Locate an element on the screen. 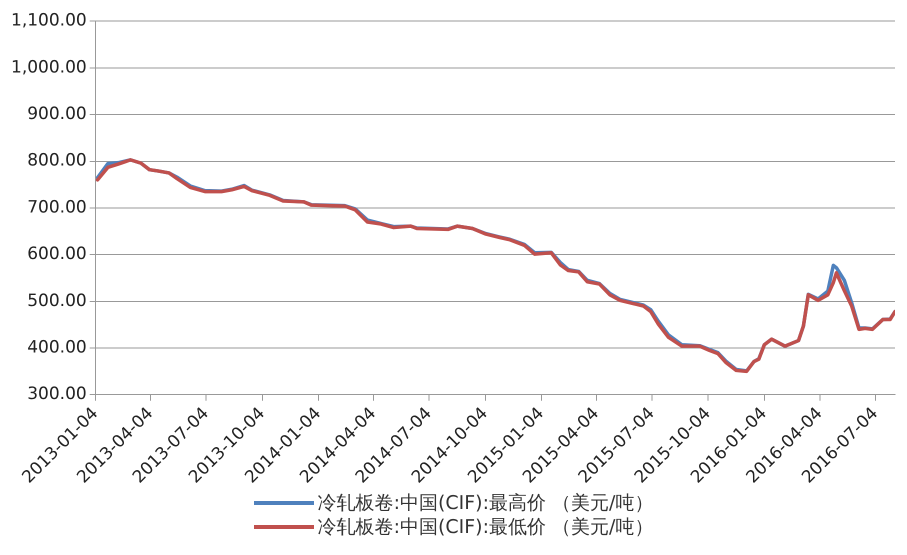 The width and height of the screenshot is (907, 555). y-tick-label: 1,100.00 is located at coordinates (49, 20).